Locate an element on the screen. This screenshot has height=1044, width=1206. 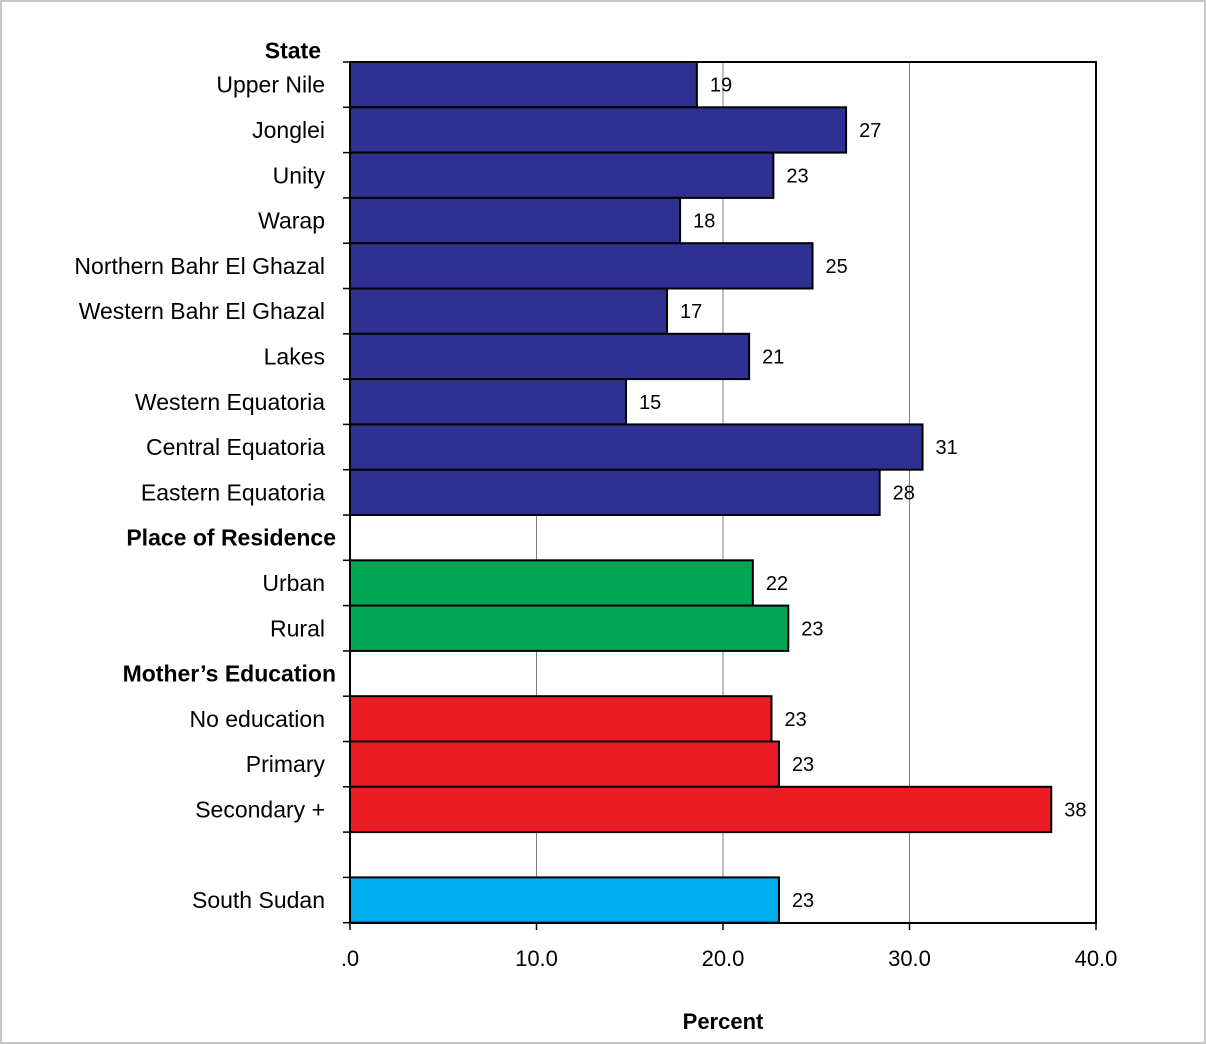
category-label: Jonglei is located at coordinates (288, 130).